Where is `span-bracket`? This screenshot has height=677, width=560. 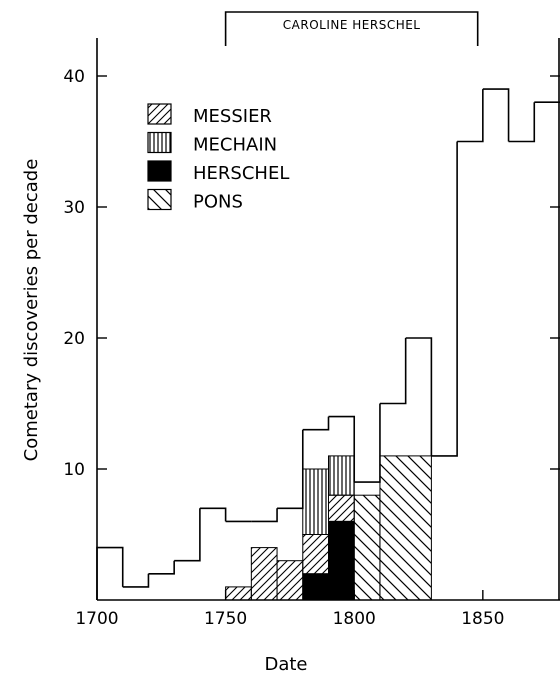 span-bracket is located at coordinates (351, 28).